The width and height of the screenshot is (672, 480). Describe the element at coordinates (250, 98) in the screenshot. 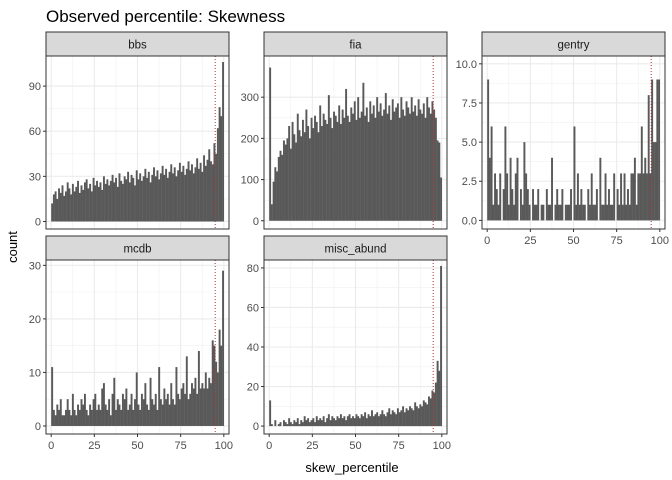

I see `y-tick-label: 300` at that location.